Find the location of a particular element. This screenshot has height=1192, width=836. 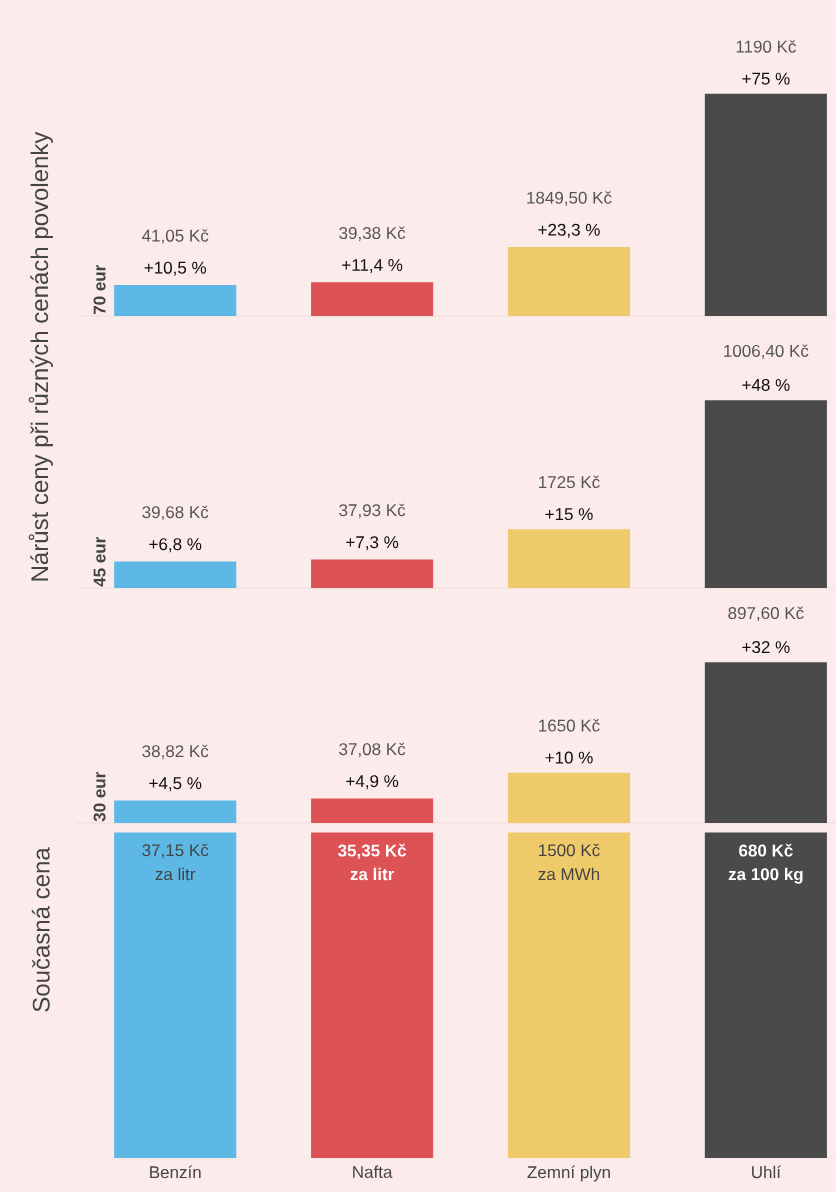

data-label: +10 % is located at coordinates (569, 757).